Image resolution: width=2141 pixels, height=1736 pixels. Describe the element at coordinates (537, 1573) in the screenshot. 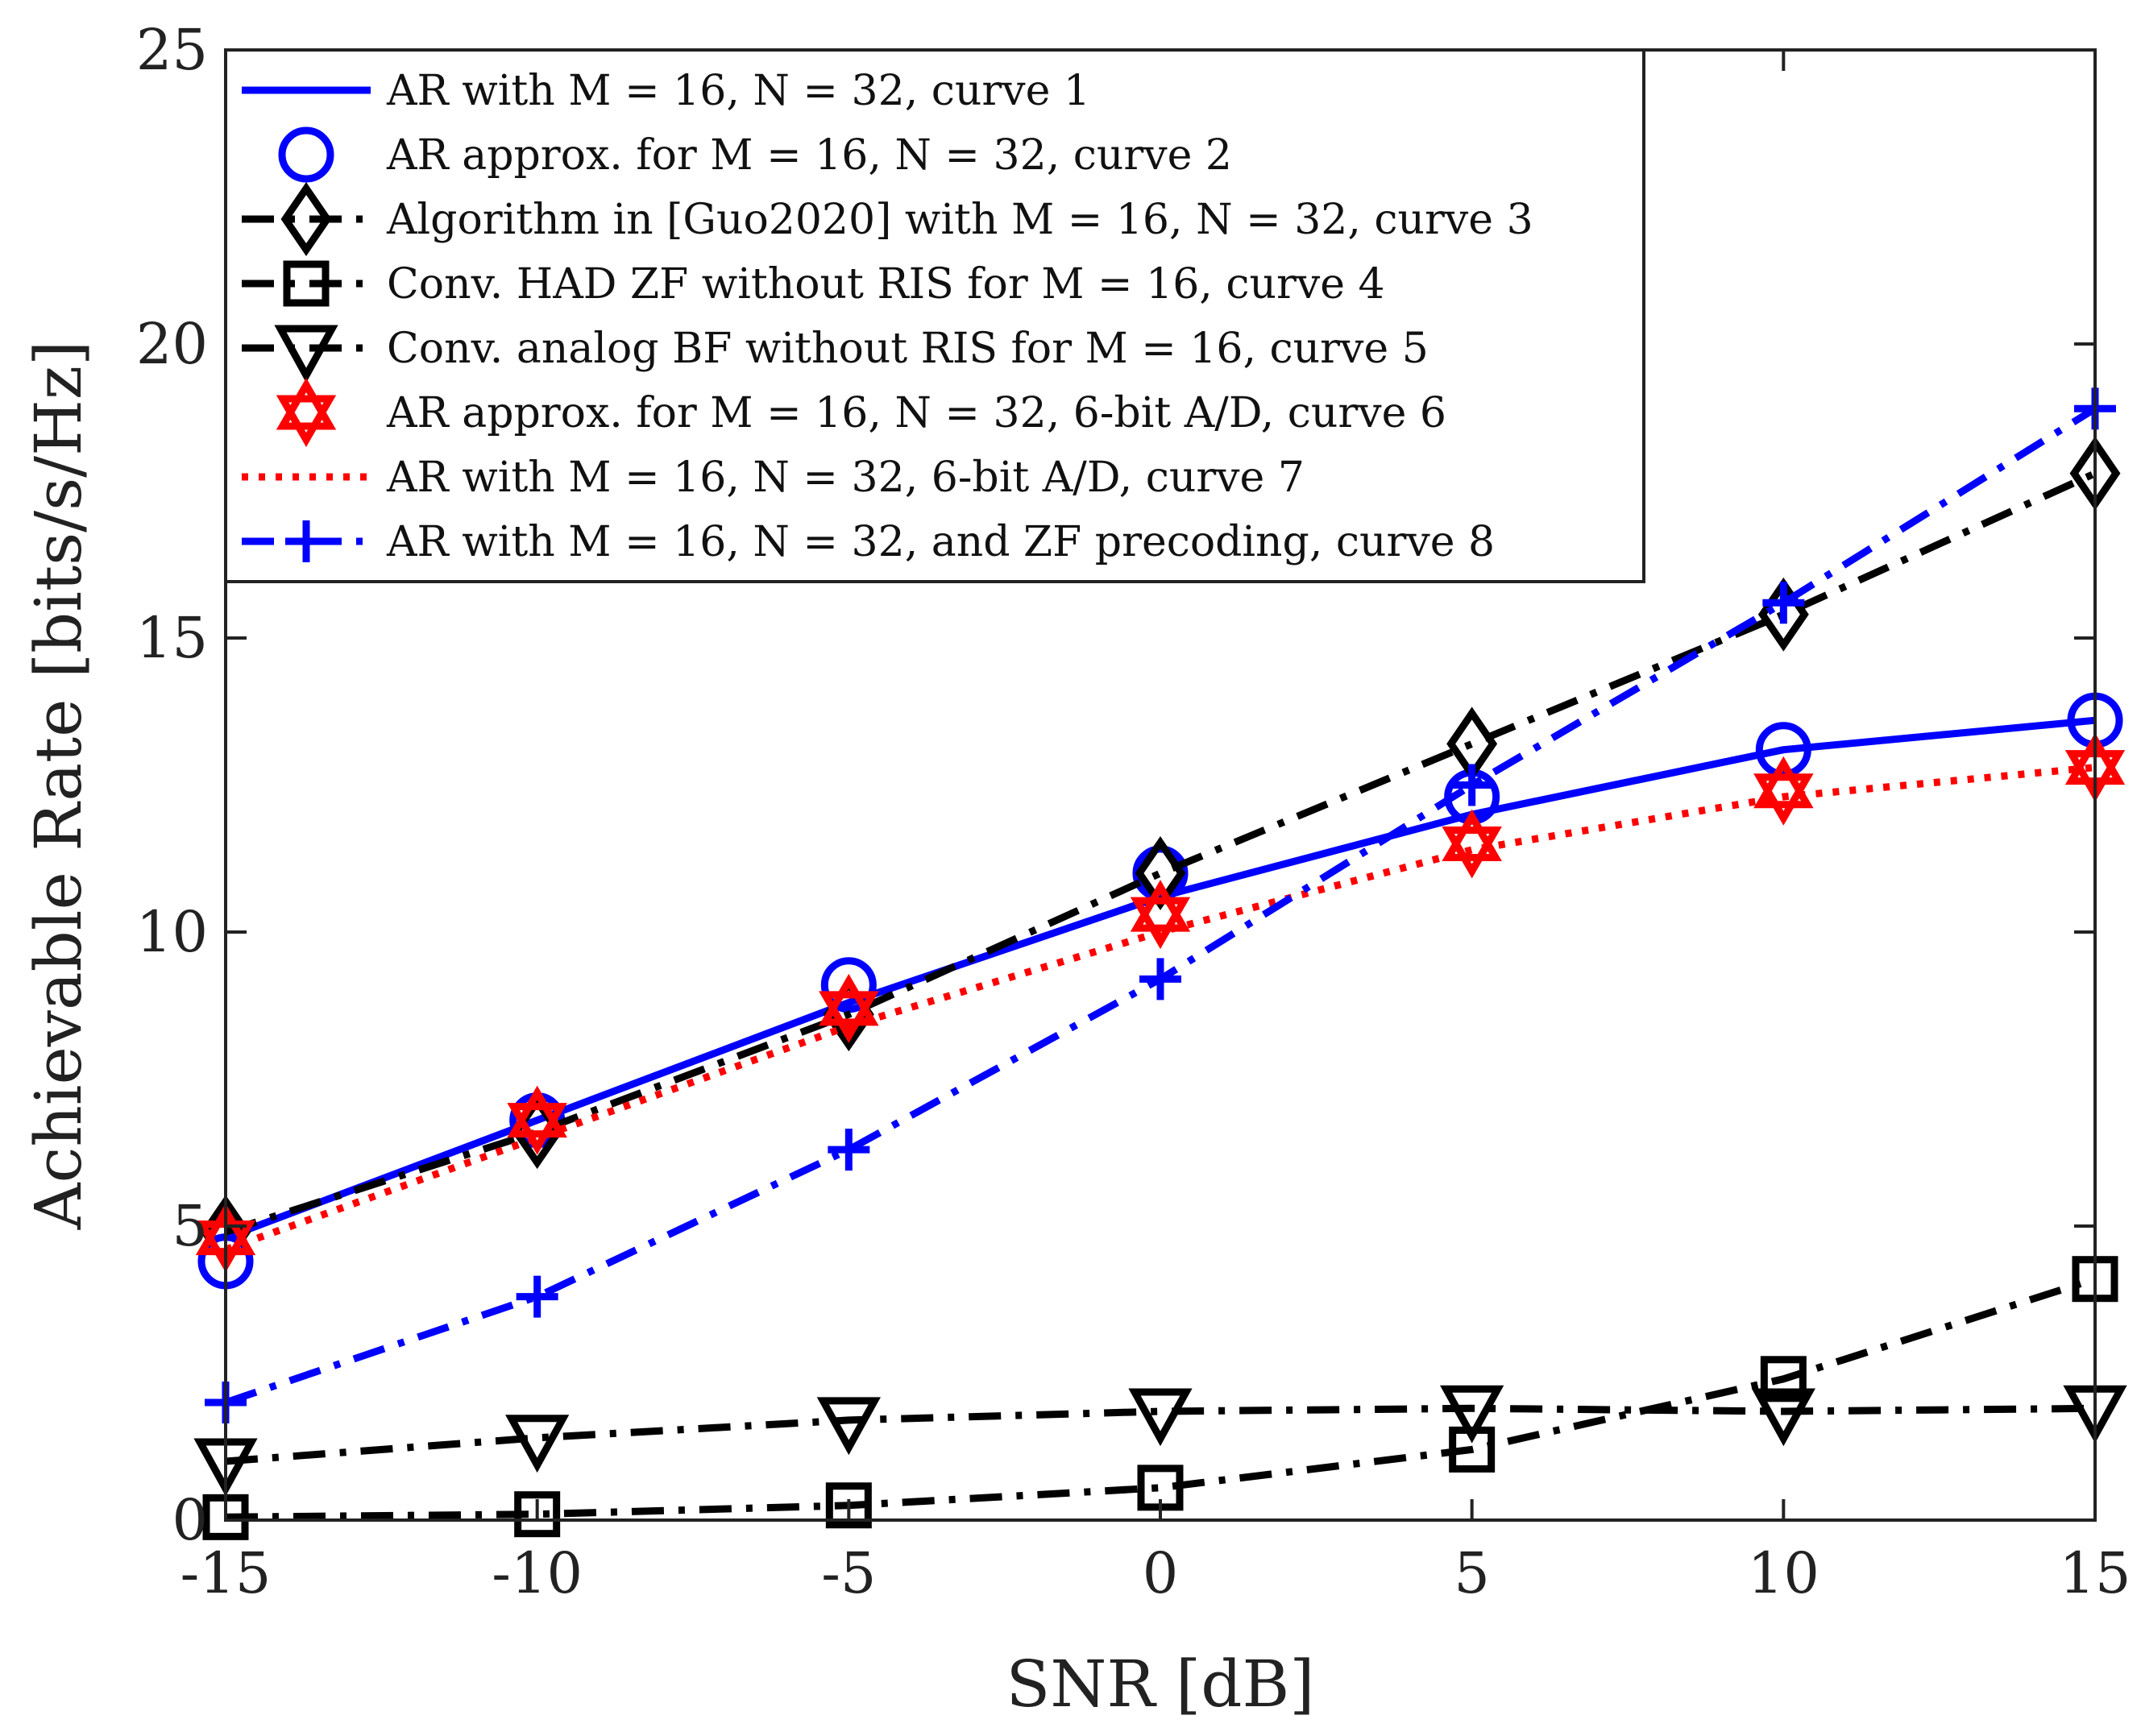

I see `x-tick-label: -10` at that location.